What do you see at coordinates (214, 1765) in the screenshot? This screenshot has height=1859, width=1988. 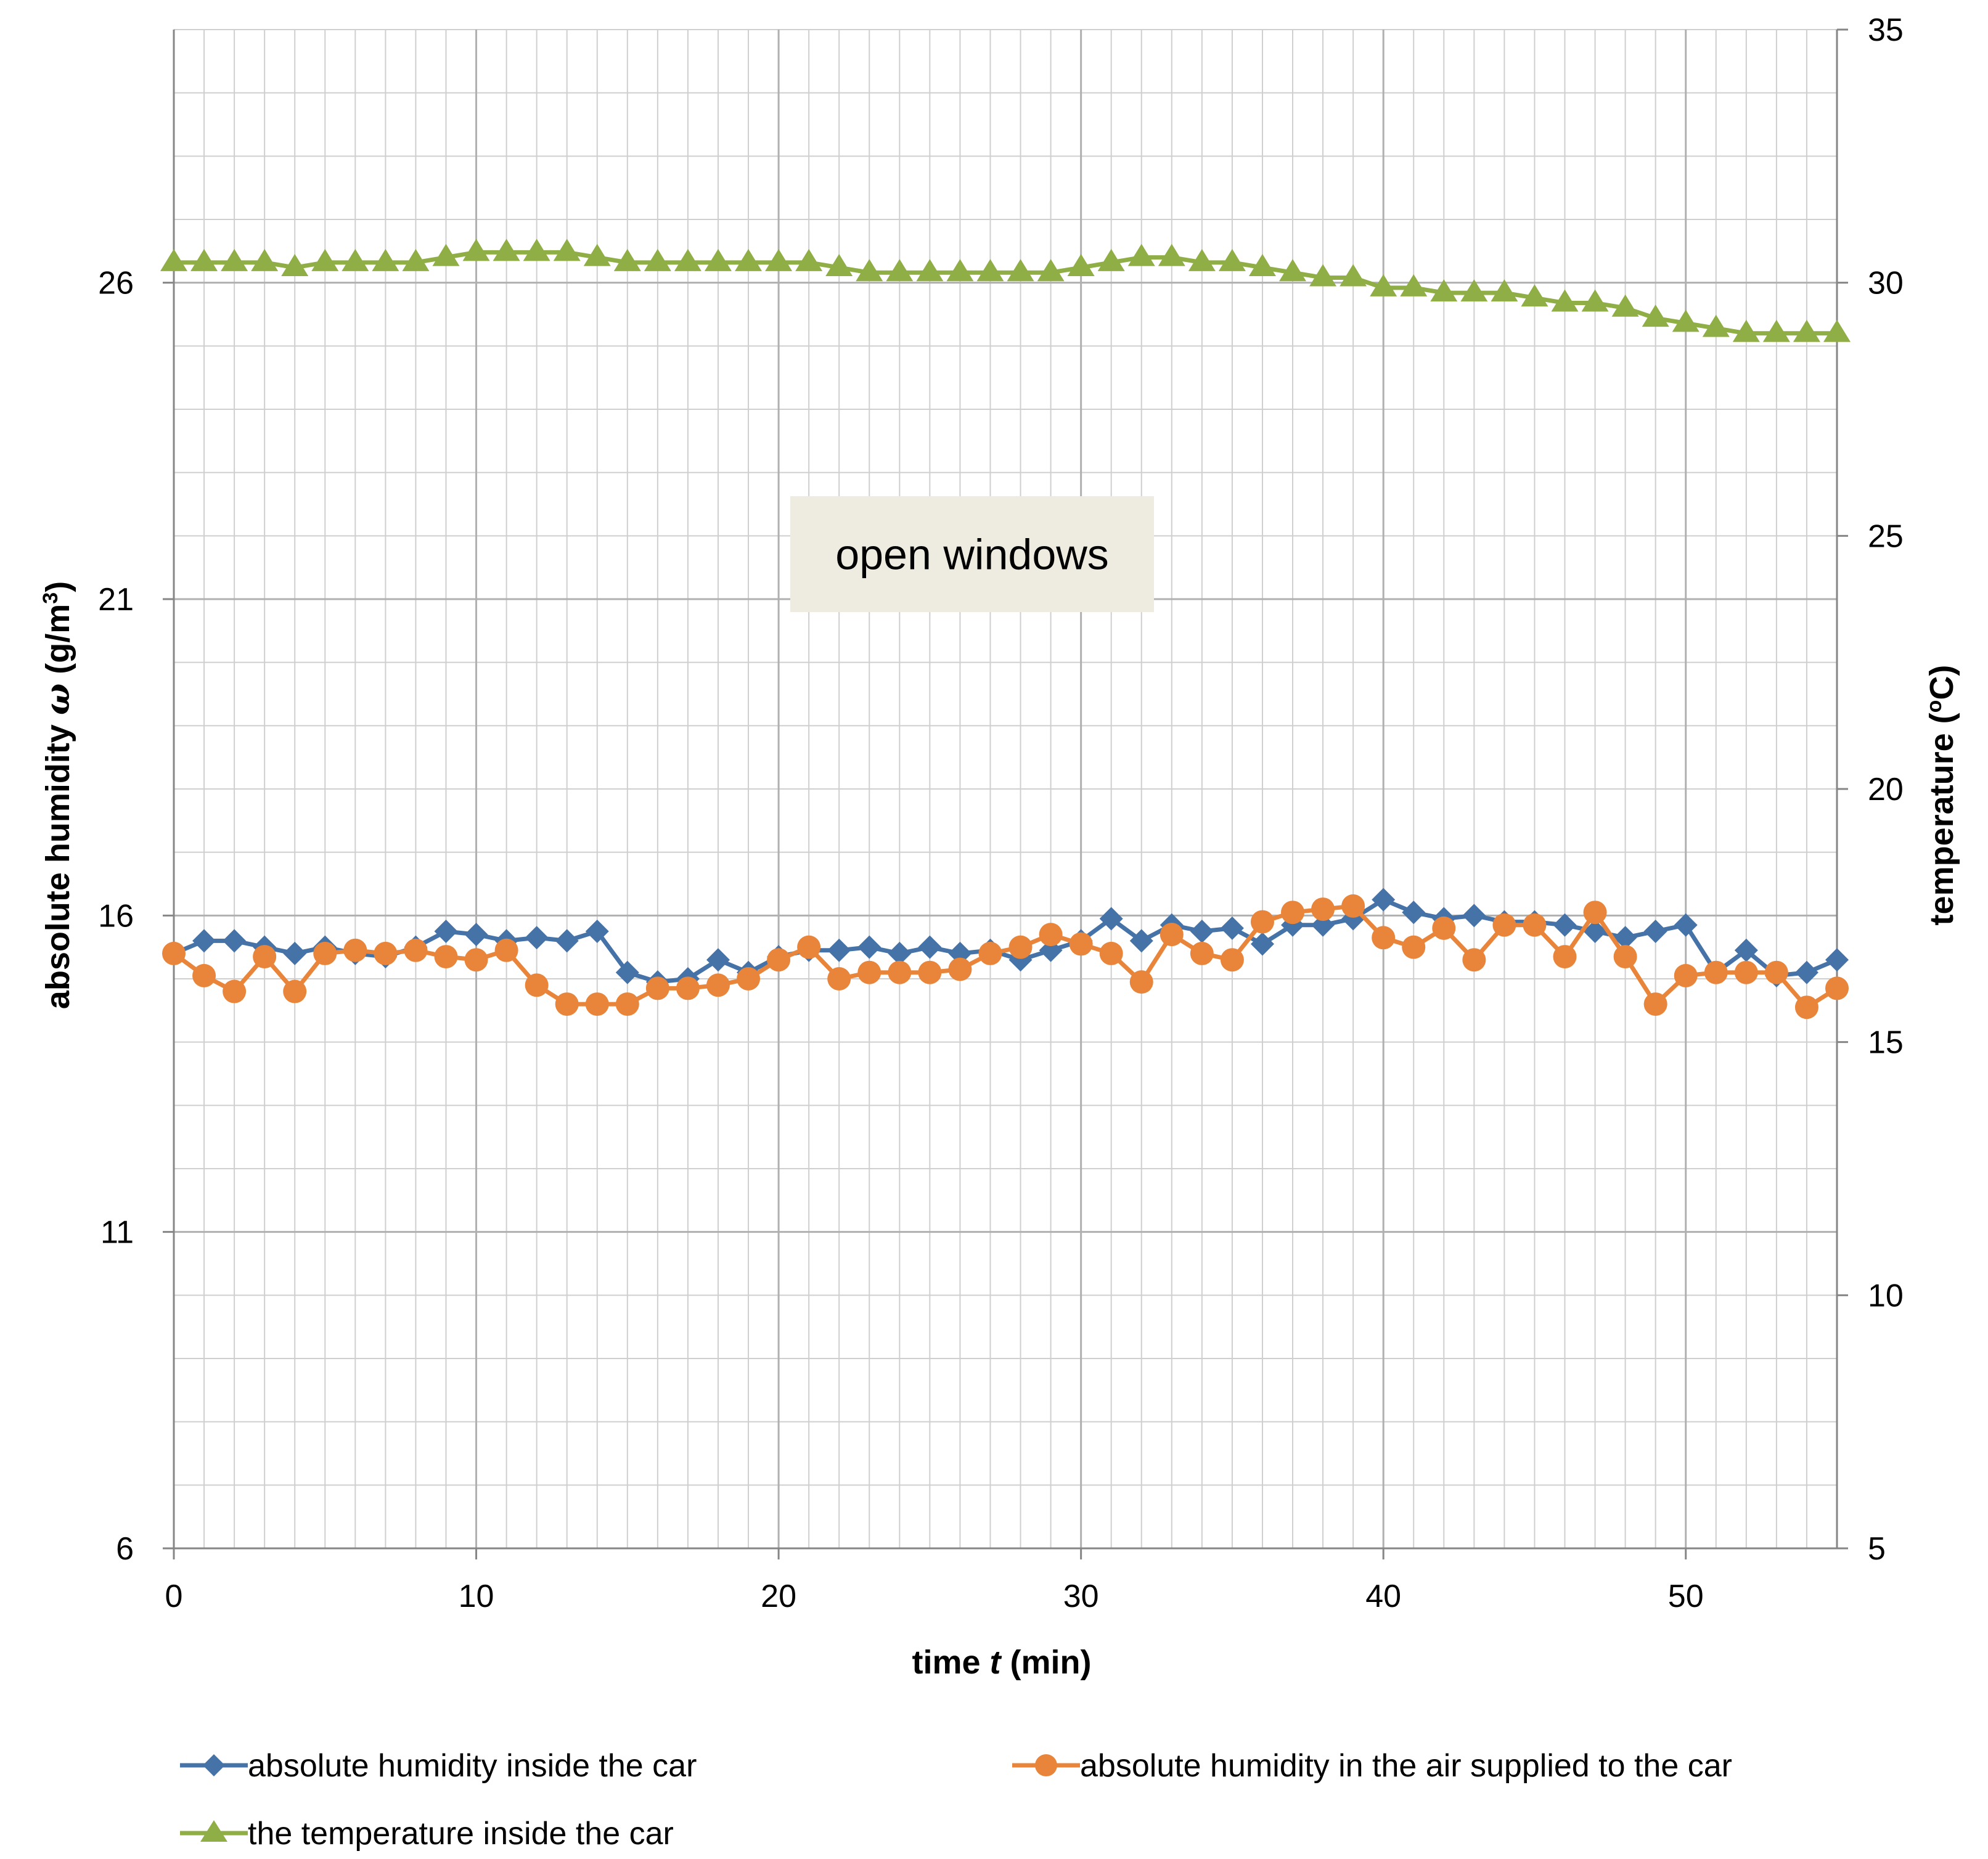 I see `legend-marker-diamond` at bounding box center [214, 1765].